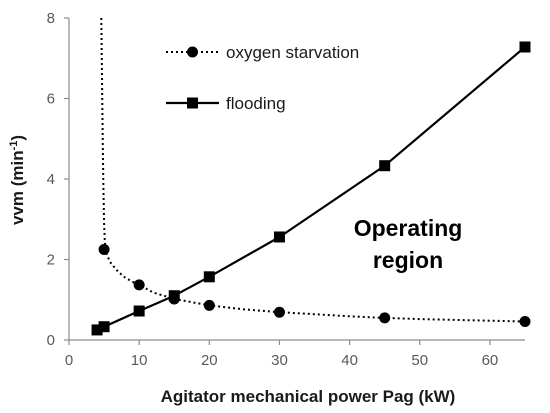 The width and height of the screenshot is (550, 413). What do you see at coordinates (192, 103) in the screenshot?
I see `legend-marker-flooding` at bounding box center [192, 103].